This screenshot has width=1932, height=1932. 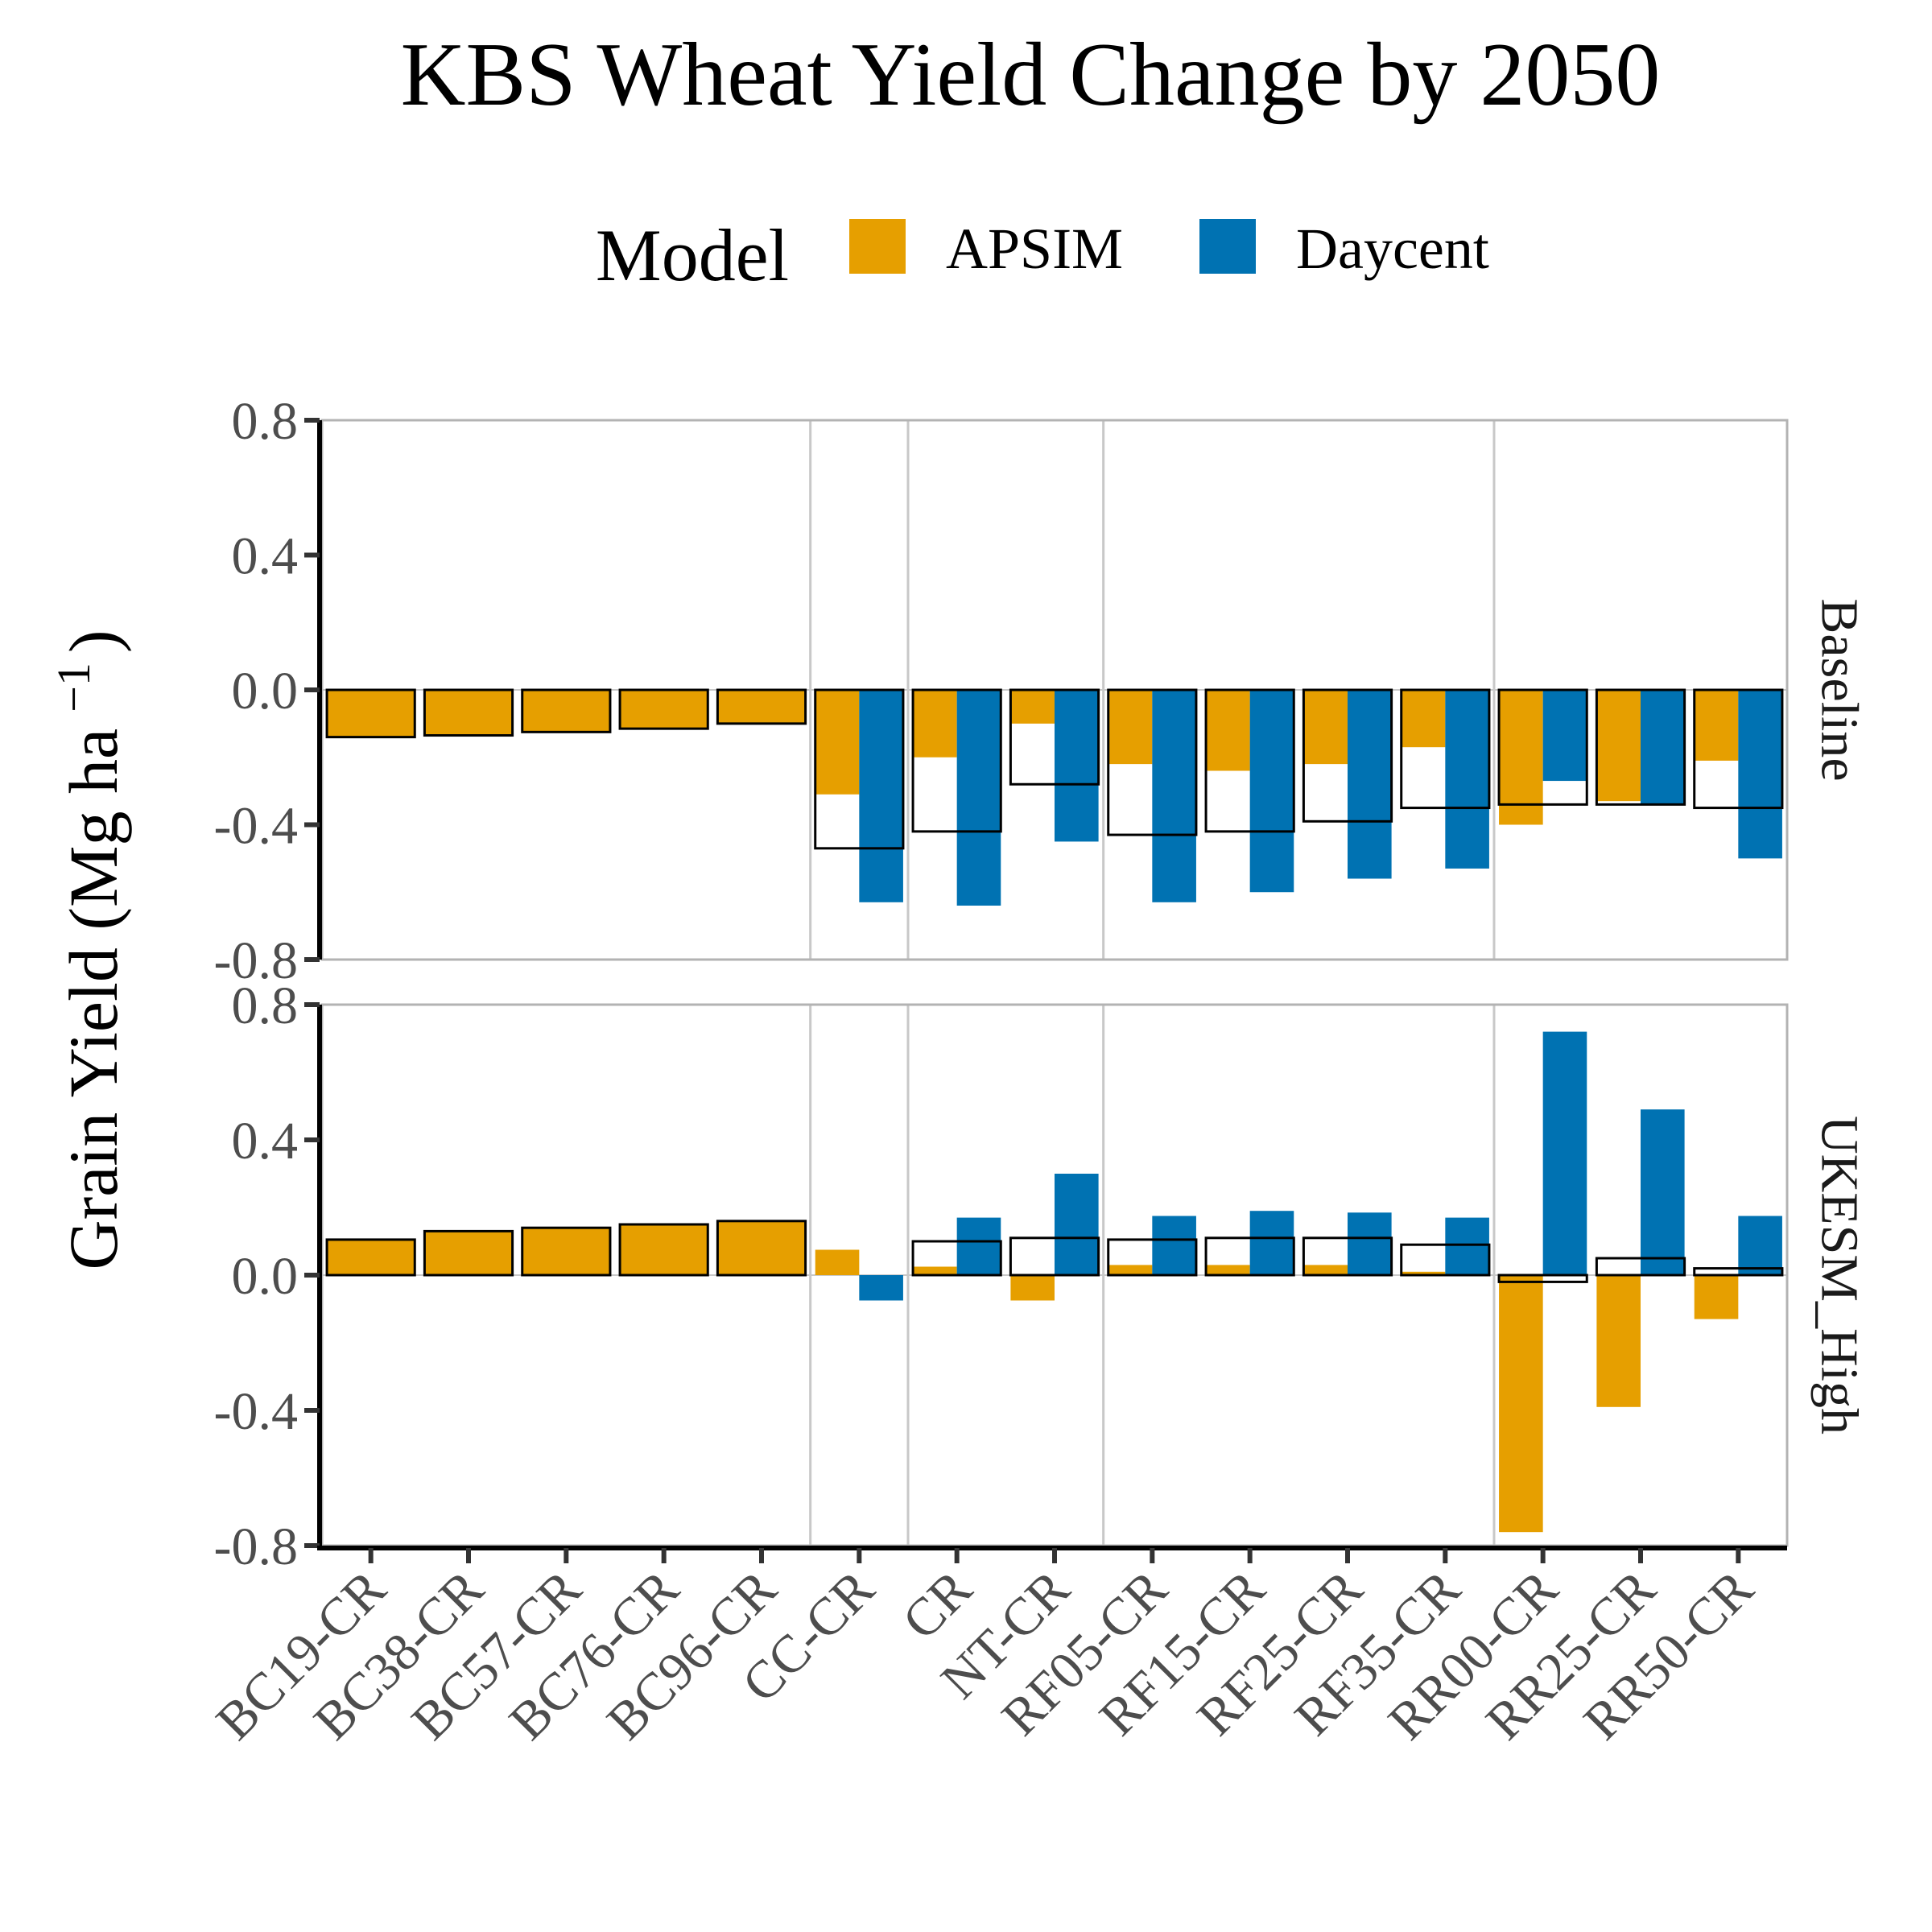 What do you see at coordinates (1564, 736) in the screenshot?
I see `bar-daycent-baseline-rr00-cr` at bounding box center [1564, 736].